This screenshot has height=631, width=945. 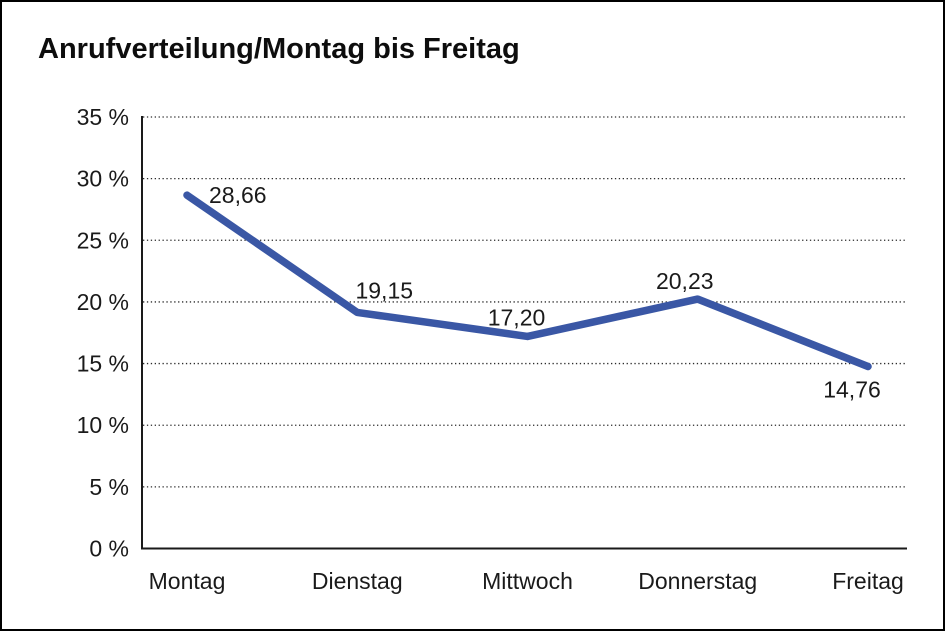 I want to click on data-point-label: 14,76, so click(x=852, y=390).